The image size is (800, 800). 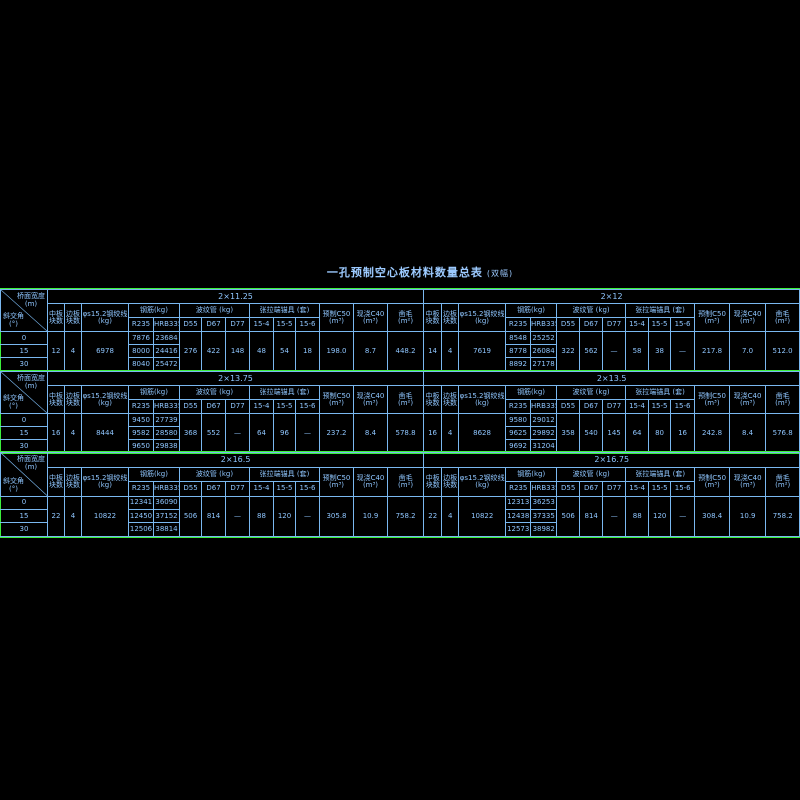 What do you see at coordinates (166, 324) in the screenshot?
I see `subheader-hrb: HRB335` at bounding box center [166, 324].